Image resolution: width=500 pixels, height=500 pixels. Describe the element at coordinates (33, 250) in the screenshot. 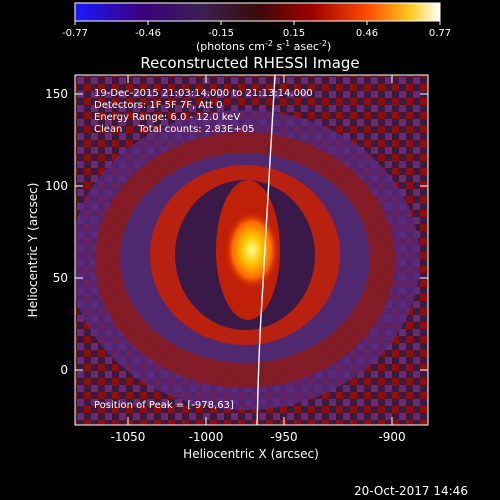

I see `y-axis-label: Heliocentric Y (arcsec)` at that location.